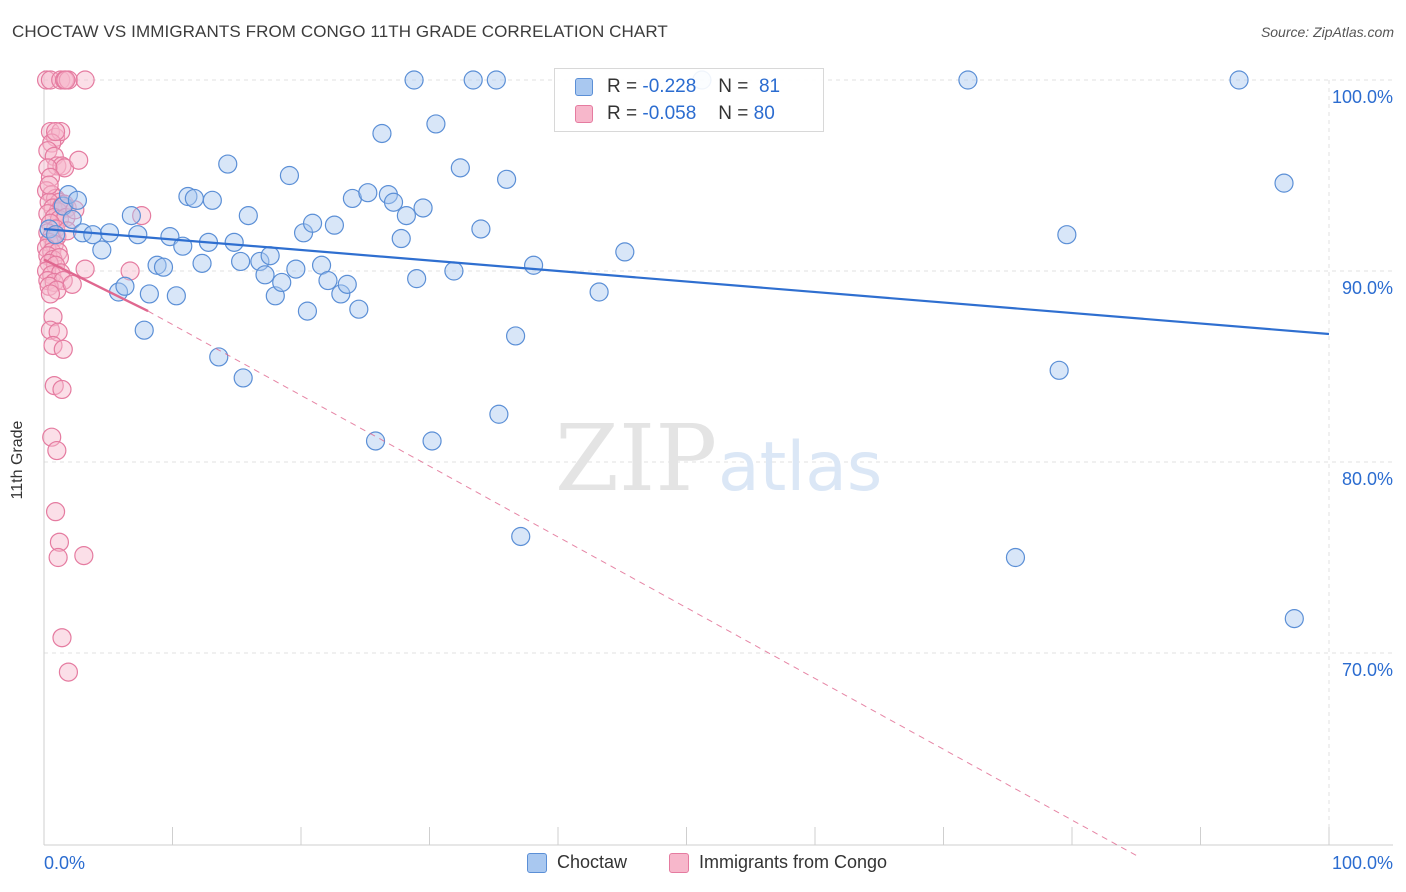 Image resolution: width=1406 pixels, height=892 pixels. Describe the element at coordinates (800, 467) in the screenshot. I see `watermark-atlas: atlas` at that location.